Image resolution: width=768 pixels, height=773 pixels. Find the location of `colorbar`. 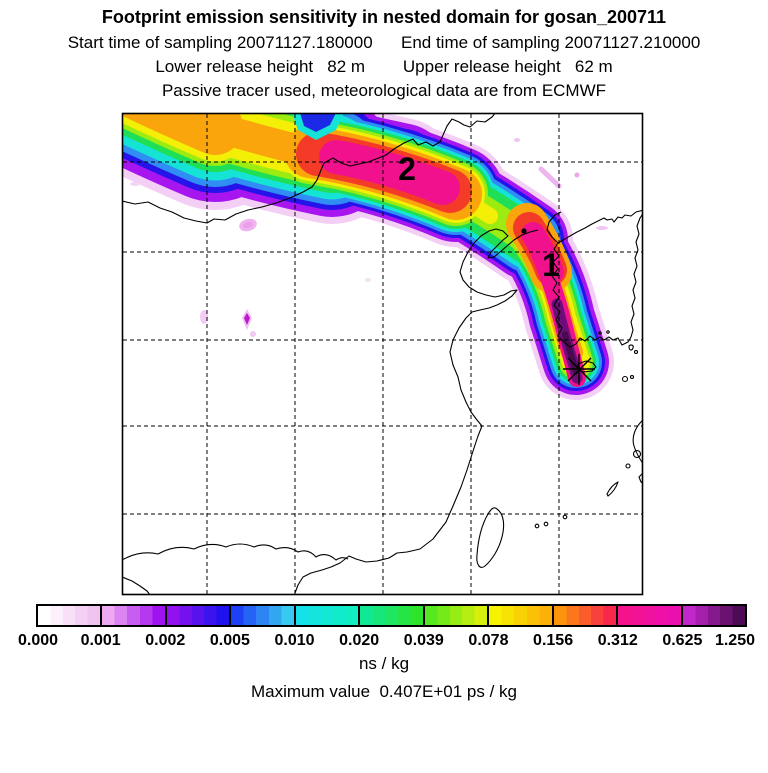

colorbar is located at coordinates (391, 615).